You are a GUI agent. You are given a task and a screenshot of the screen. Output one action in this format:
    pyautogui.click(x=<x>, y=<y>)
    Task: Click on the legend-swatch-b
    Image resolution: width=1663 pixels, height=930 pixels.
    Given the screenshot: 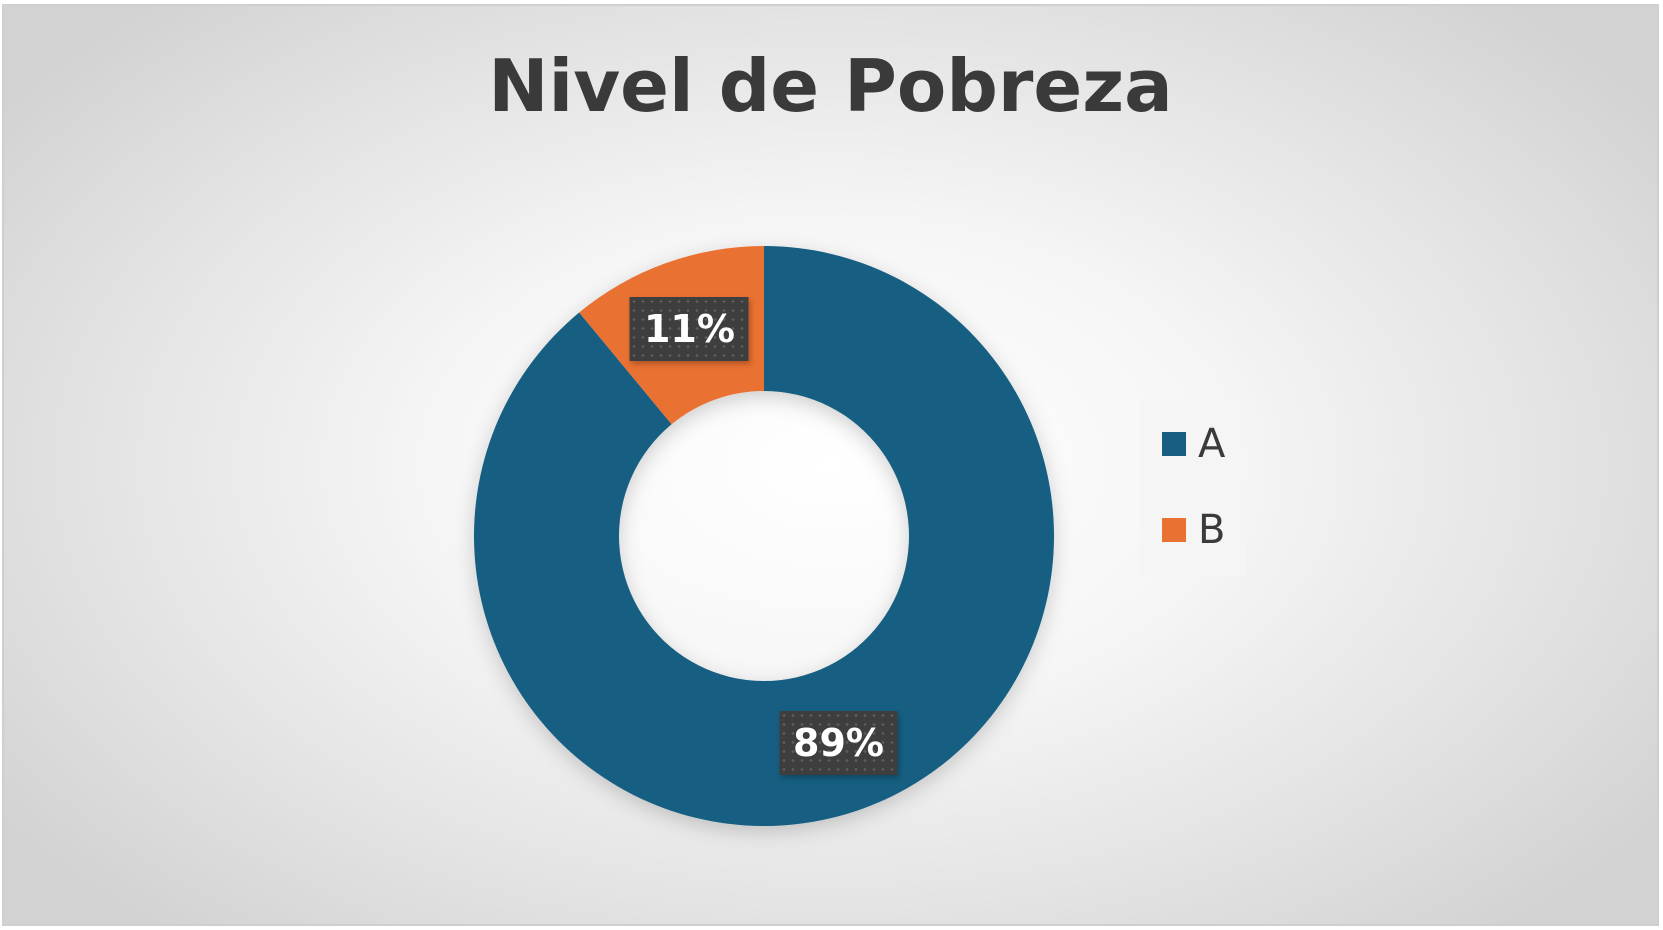 What is the action you would take?
    pyautogui.click(x=1174, y=530)
    